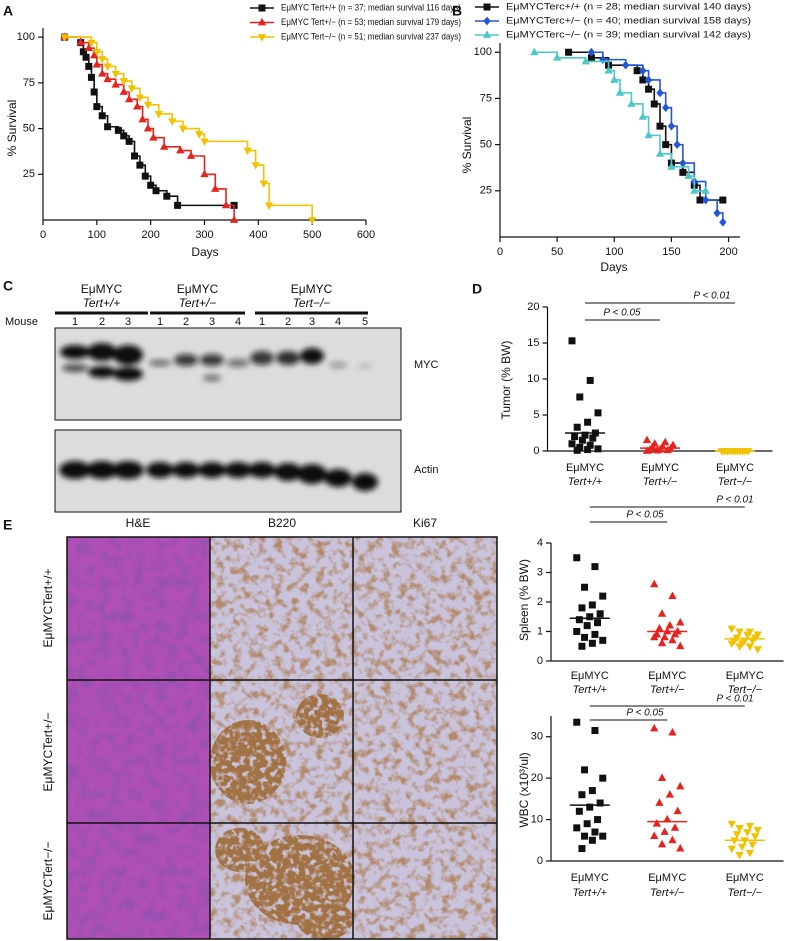 This screenshot has width=791, height=941. I want to click on y-tick-label: 25, so click(29, 174).